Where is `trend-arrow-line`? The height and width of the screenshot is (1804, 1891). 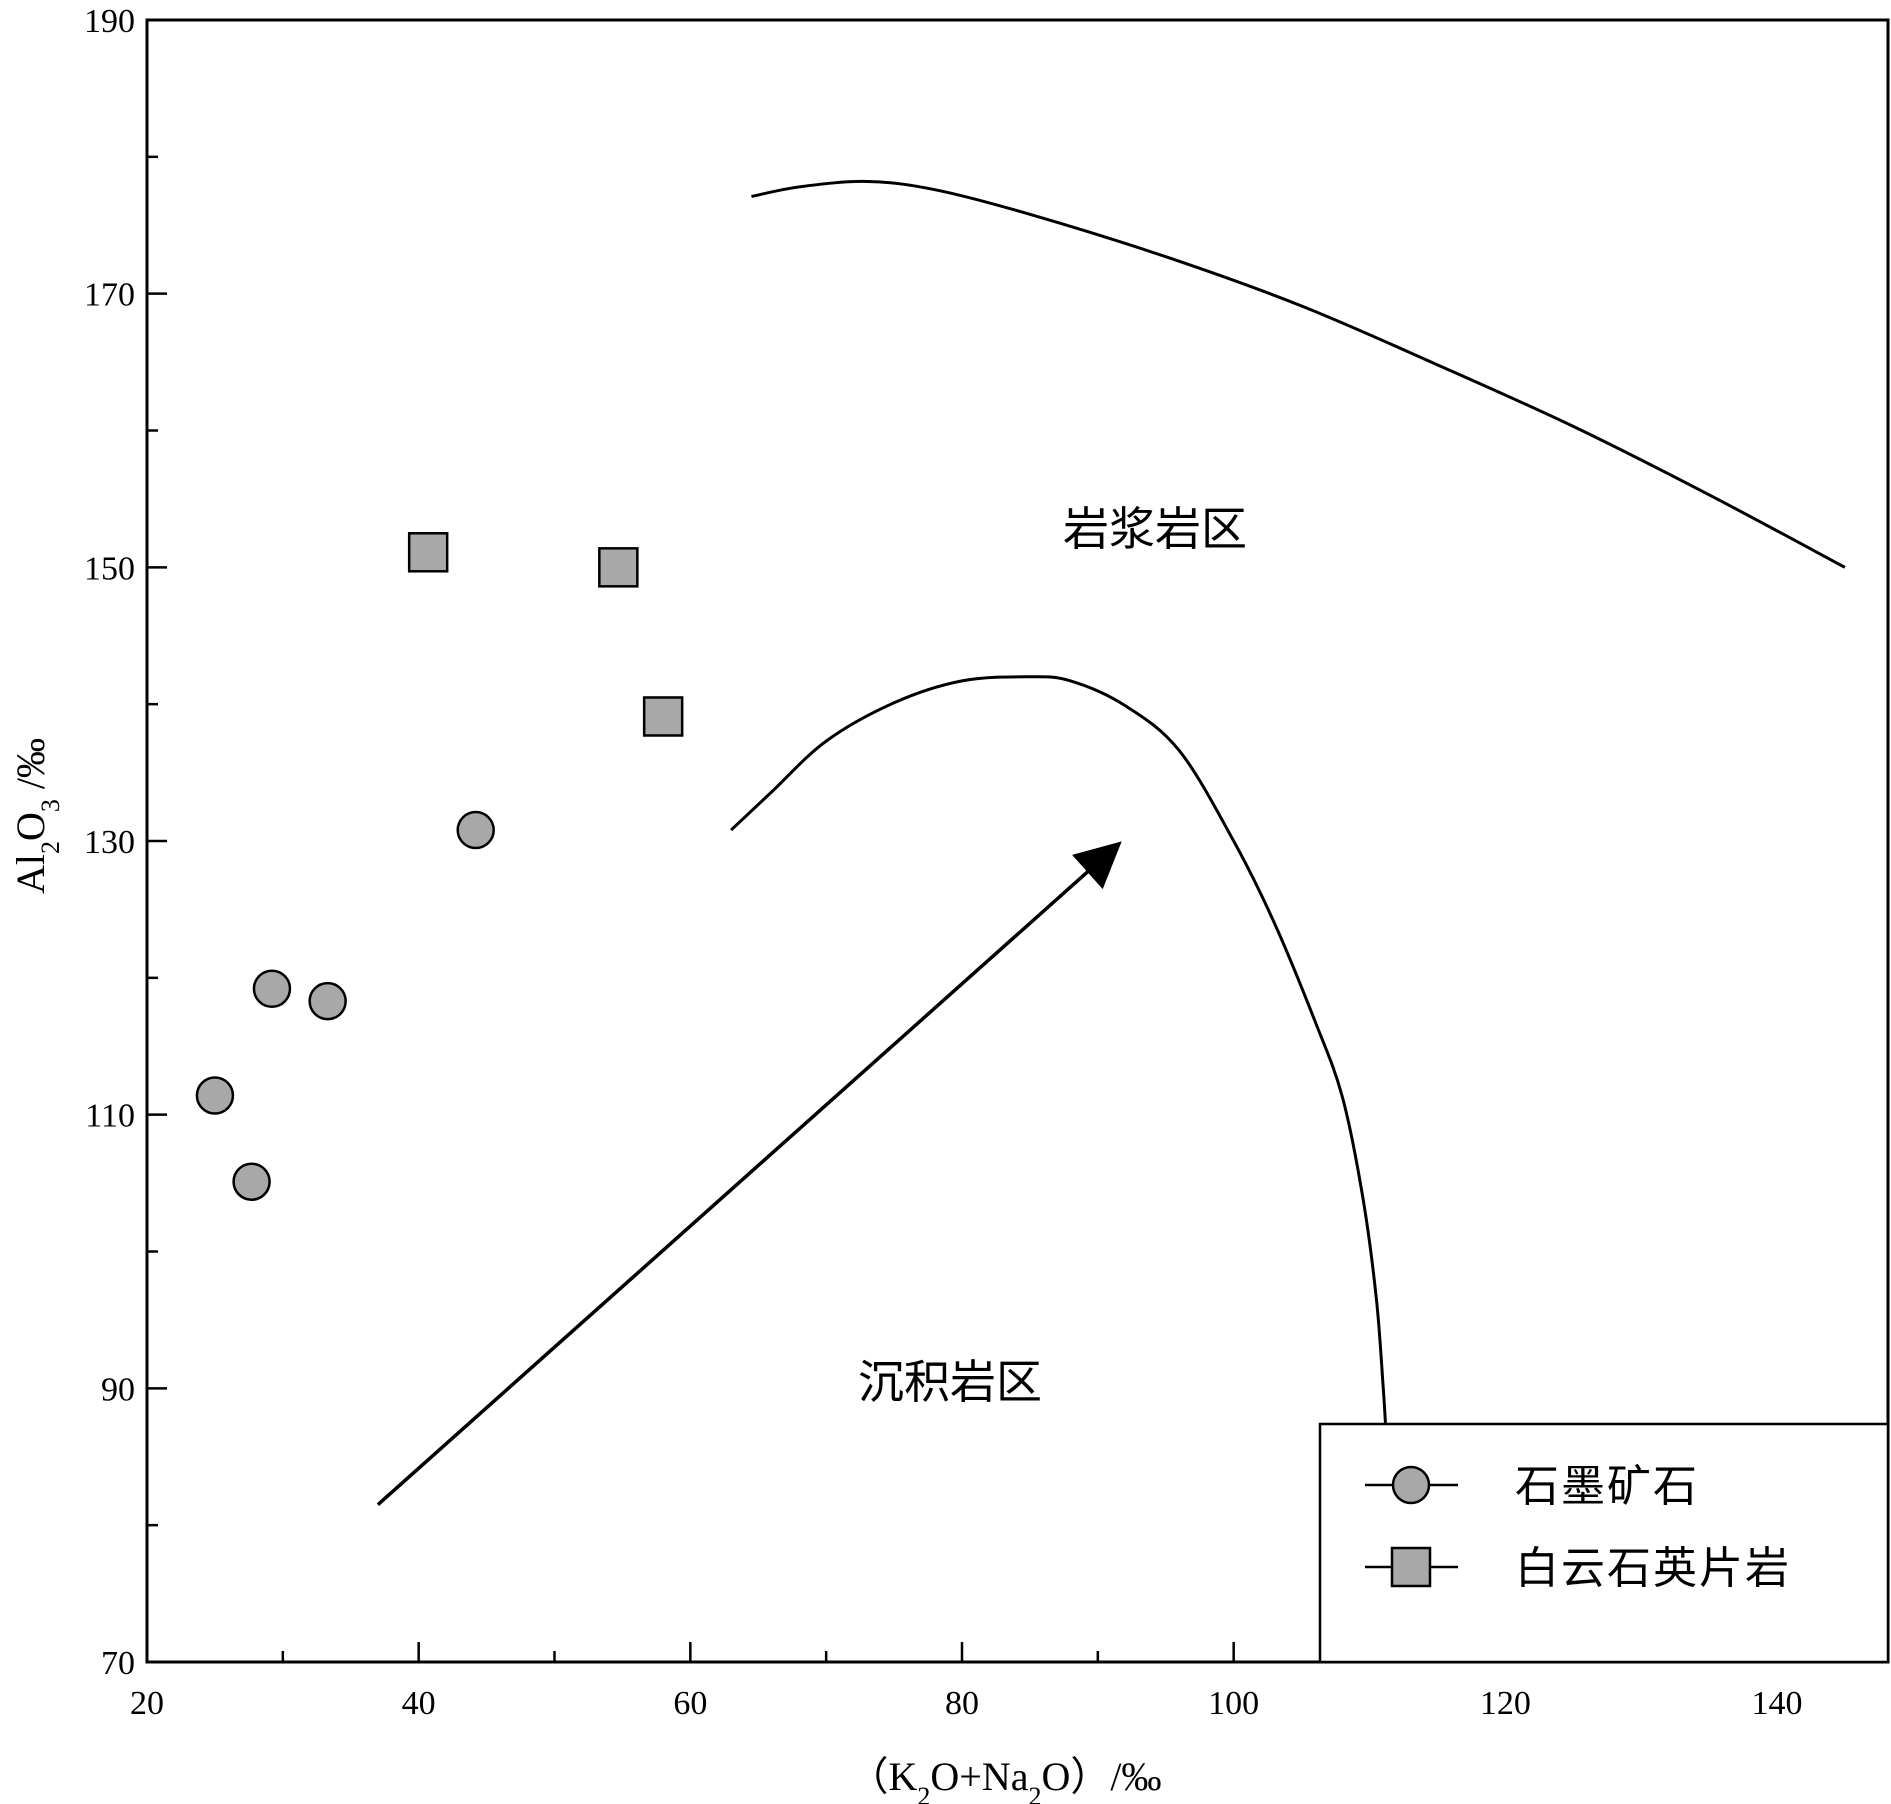
trend-arrow-line is located at coordinates (749, 1173).